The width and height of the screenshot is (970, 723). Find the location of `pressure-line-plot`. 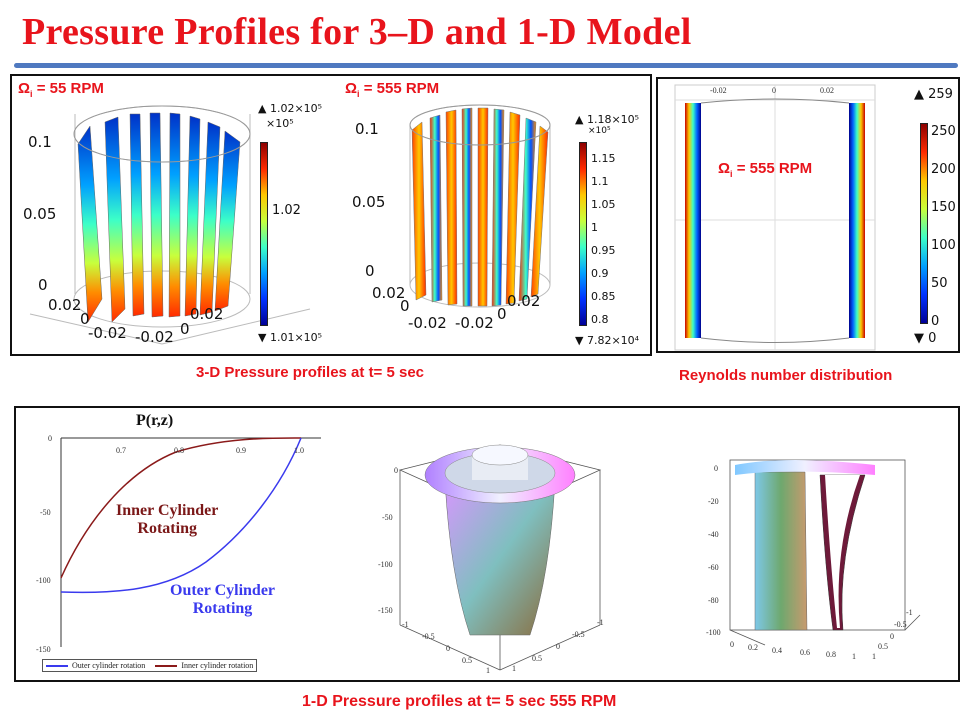

pressure-line-plot is located at coordinates (190, 542).